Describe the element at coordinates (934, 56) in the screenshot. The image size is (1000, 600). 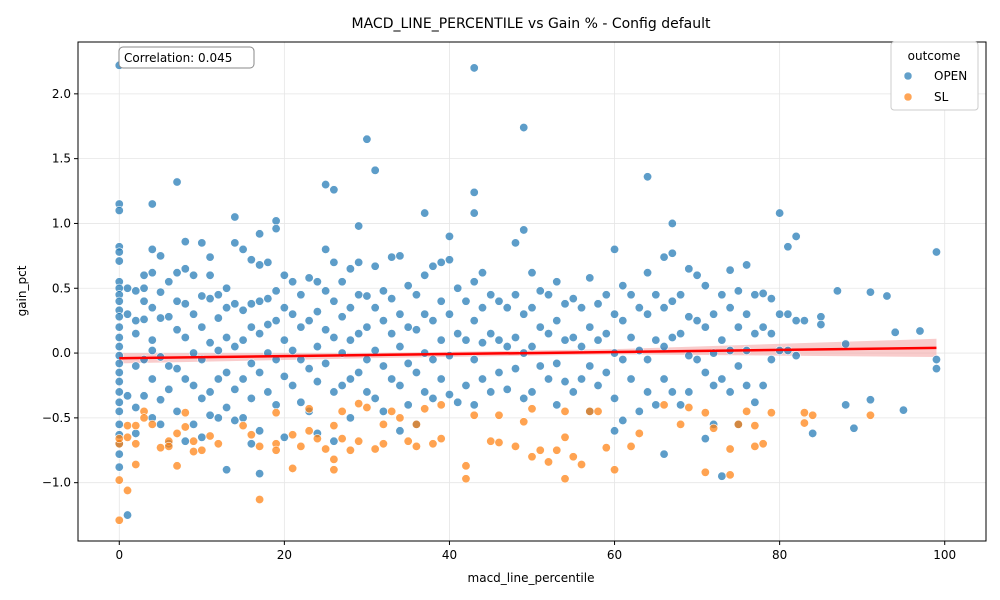
I see `legend-title: outcome` at that location.